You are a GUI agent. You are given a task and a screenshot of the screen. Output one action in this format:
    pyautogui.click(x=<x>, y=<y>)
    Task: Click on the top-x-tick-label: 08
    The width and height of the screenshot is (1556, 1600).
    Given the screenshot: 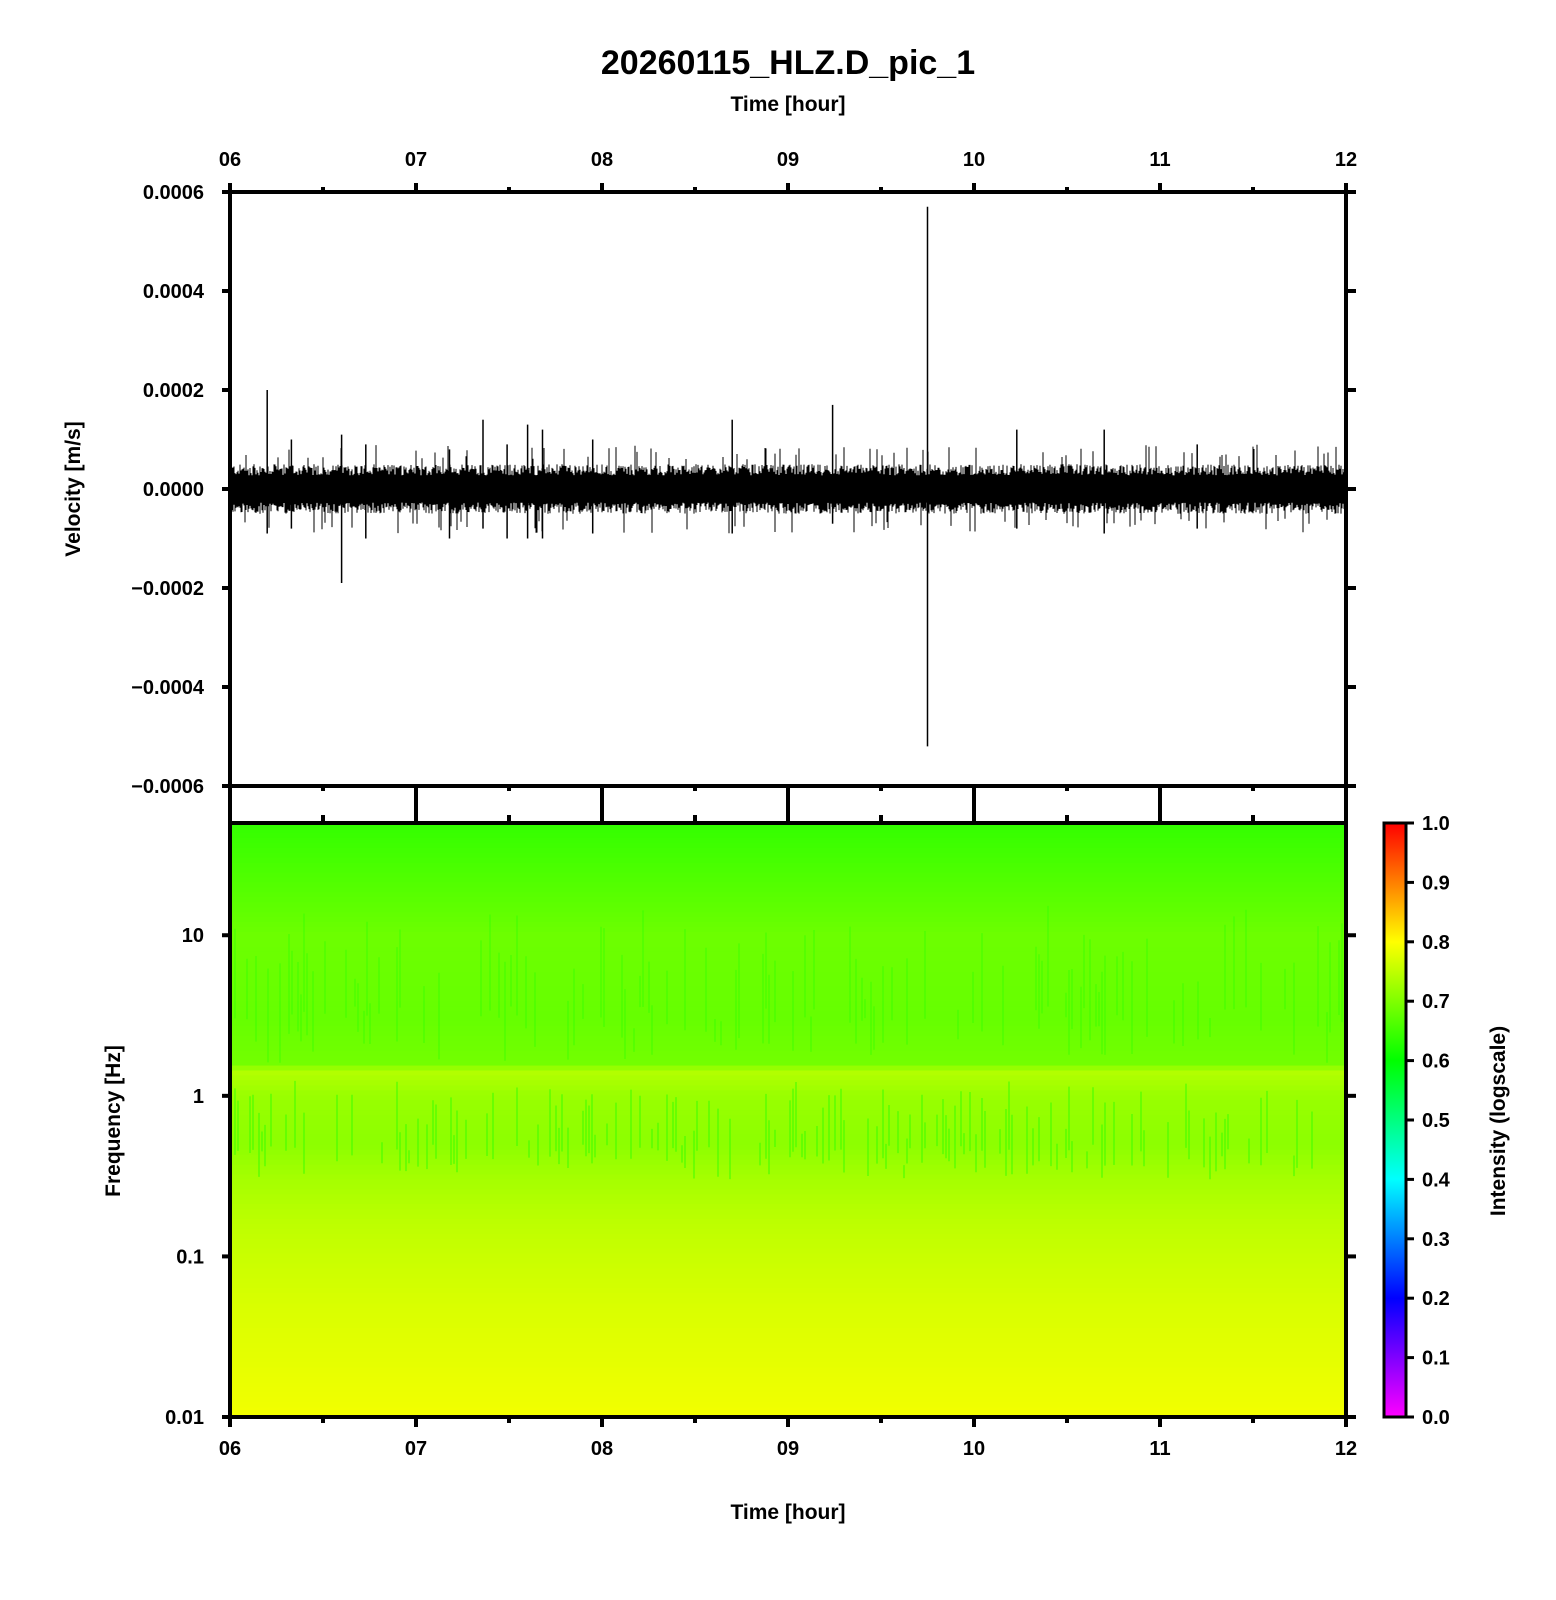 What is the action you would take?
    pyautogui.click(x=602, y=160)
    